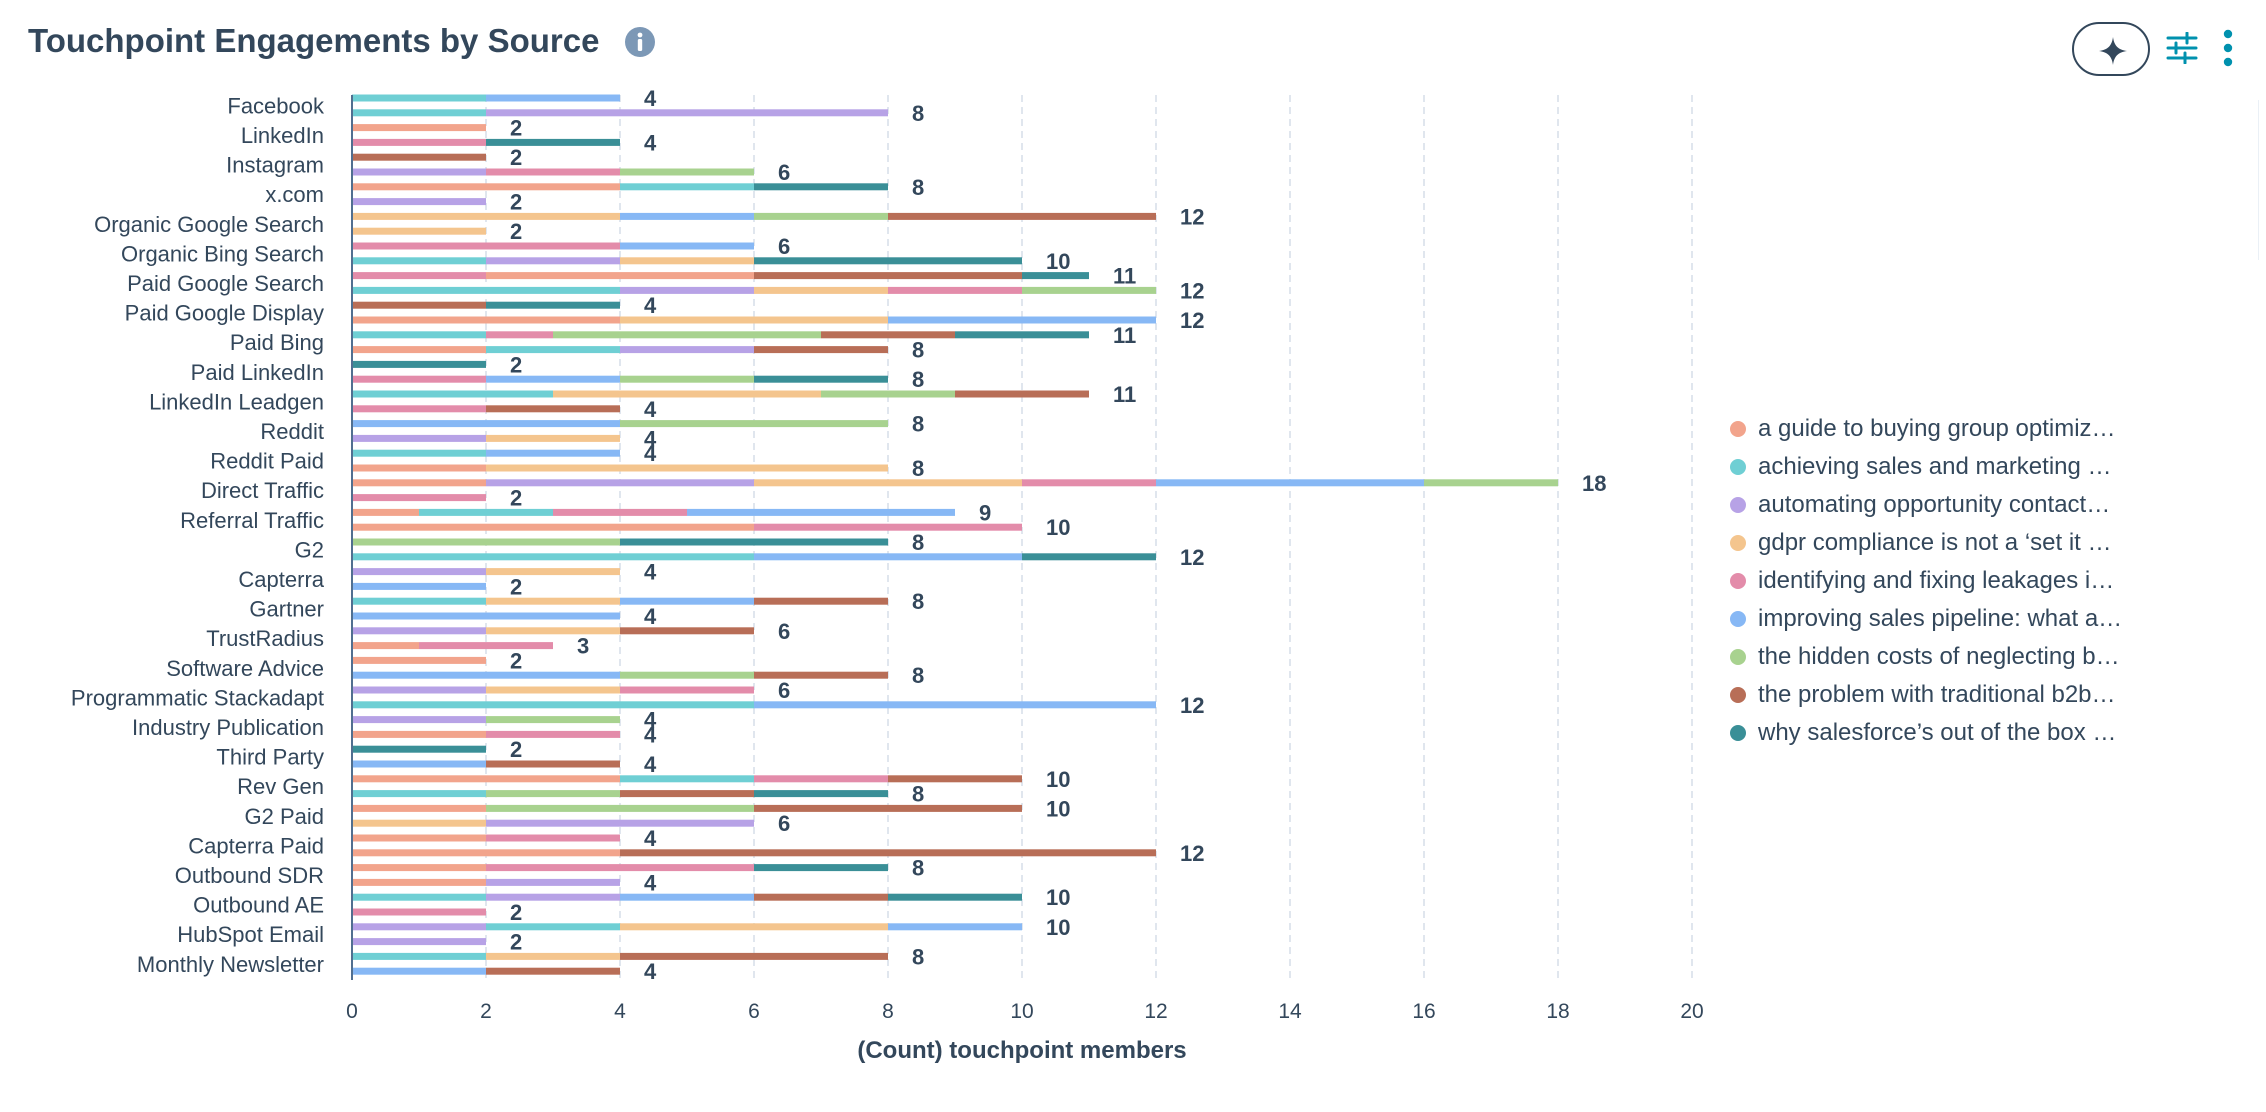 The image size is (2266, 1112). Describe the element at coordinates (1738, 695) in the screenshot. I see `legend-swatch` at that location.